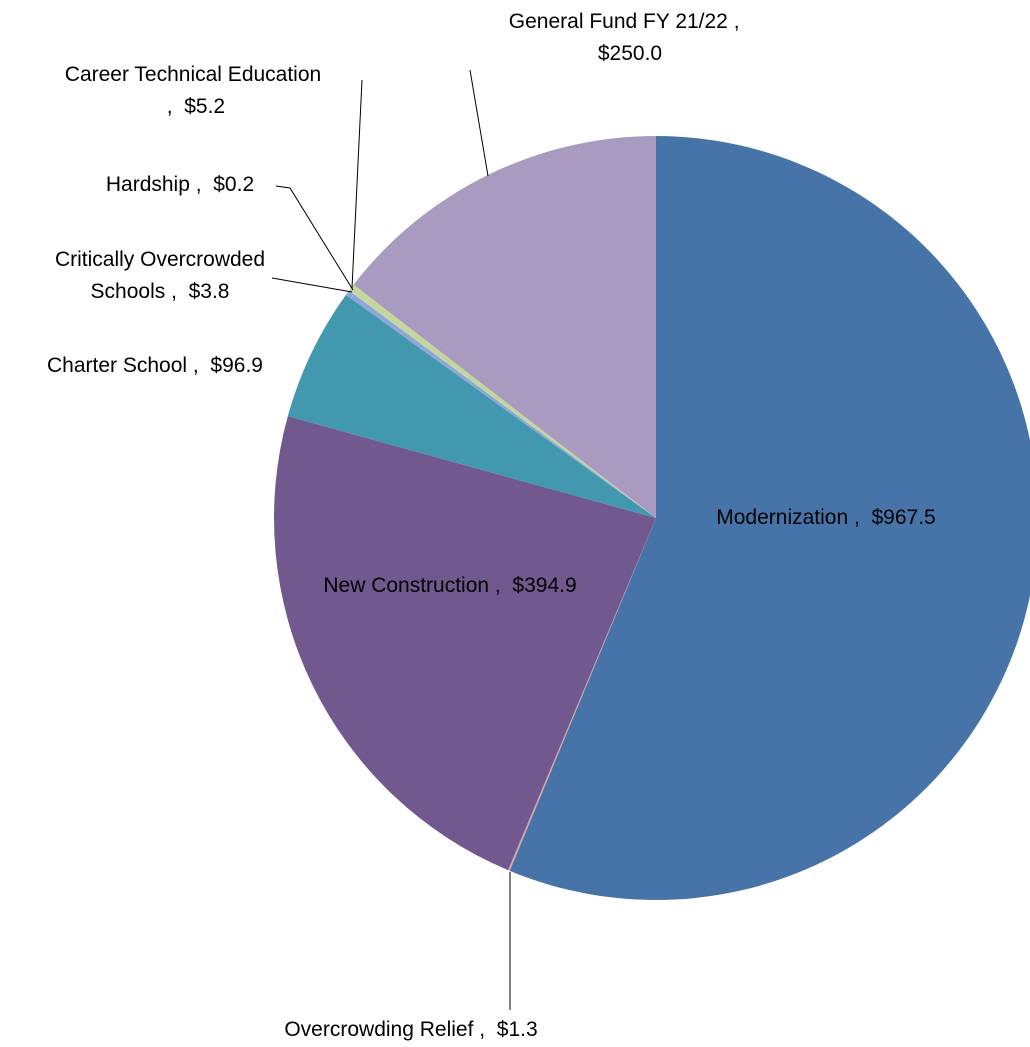 The image size is (1030, 1047). What do you see at coordinates (630, 38) in the screenshot?
I see `slice-label: General Fund FY 21/22 , $250.0` at bounding box center [630, 38].